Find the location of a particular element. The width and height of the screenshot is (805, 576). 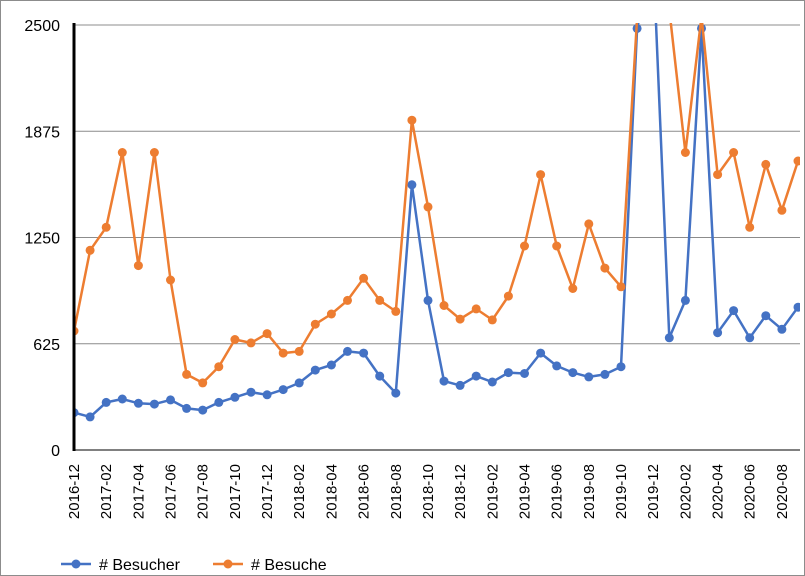

y-tick-label: 0 is located at coordinates (55, 451).